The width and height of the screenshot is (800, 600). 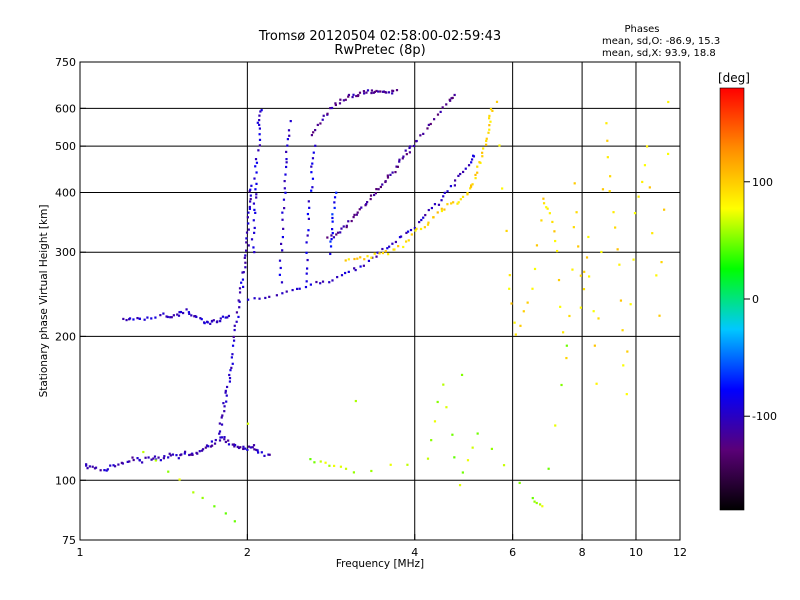 I want to click on y-tick-label: 200, so click(x=65, y=336).